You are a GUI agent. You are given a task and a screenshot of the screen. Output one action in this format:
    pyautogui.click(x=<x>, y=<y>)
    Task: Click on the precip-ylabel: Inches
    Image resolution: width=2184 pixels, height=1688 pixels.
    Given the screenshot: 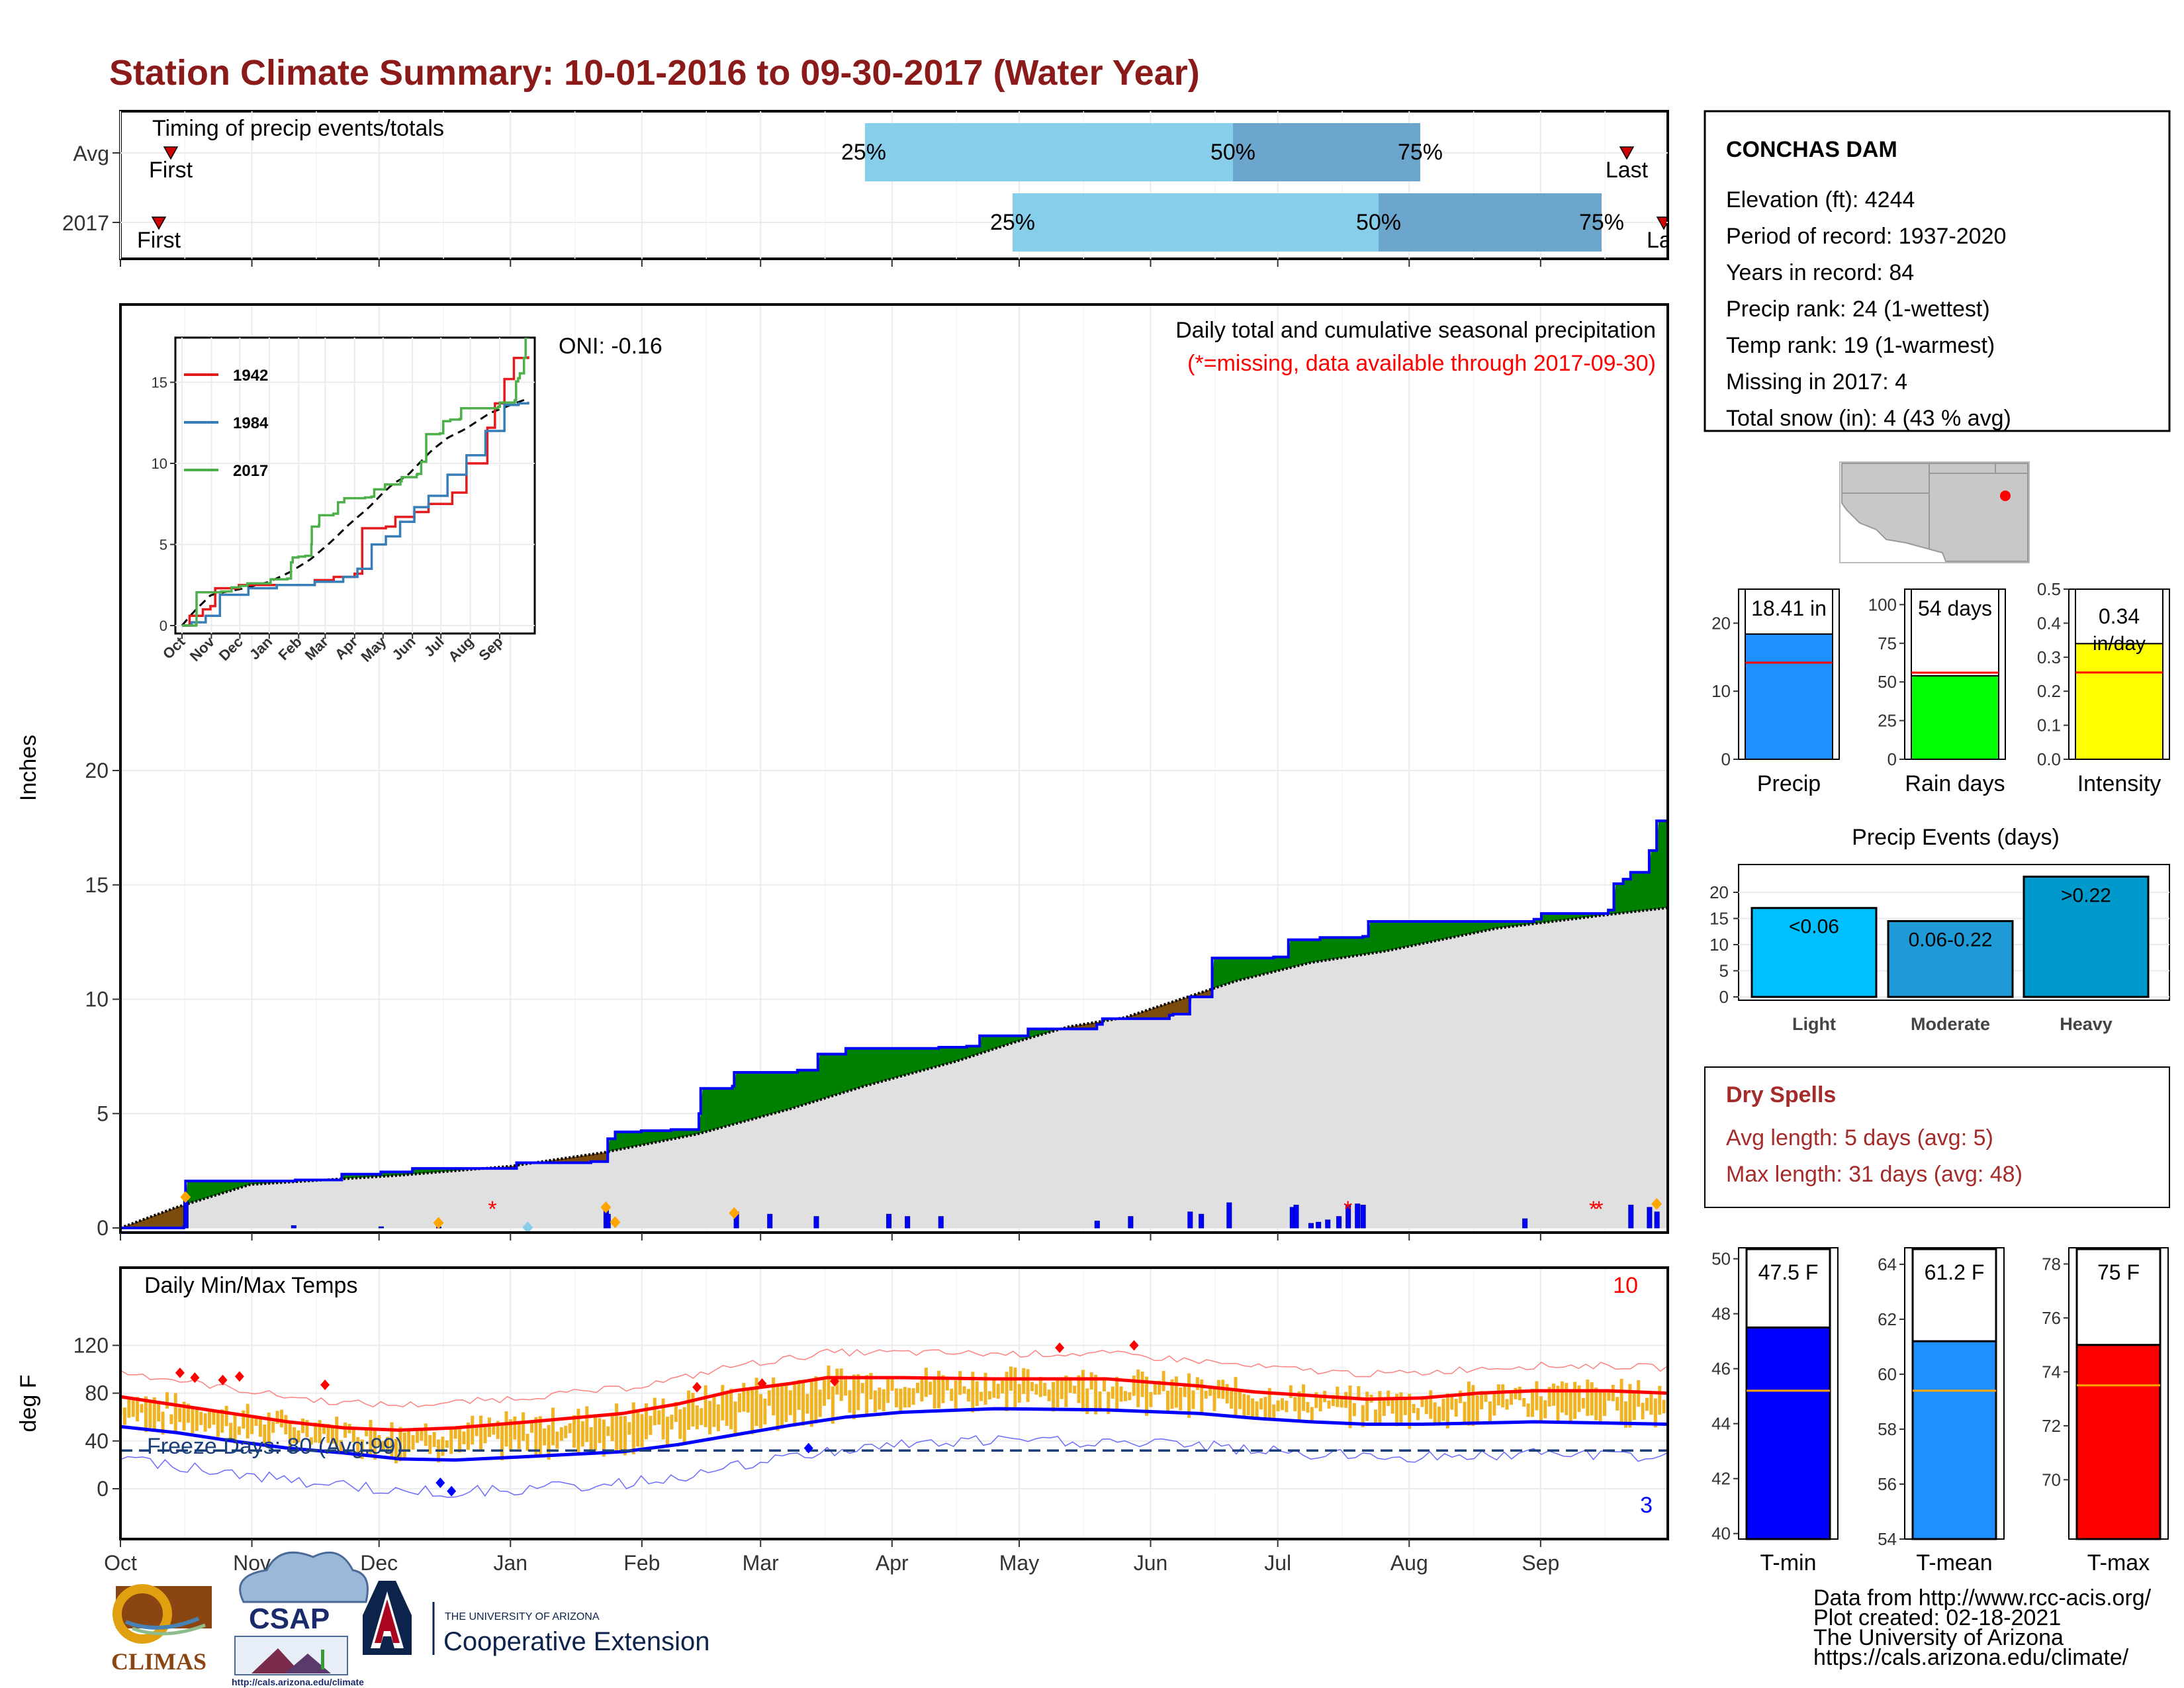 What is the action you would take?
    pyautogui.click(x=28, y=768)
    